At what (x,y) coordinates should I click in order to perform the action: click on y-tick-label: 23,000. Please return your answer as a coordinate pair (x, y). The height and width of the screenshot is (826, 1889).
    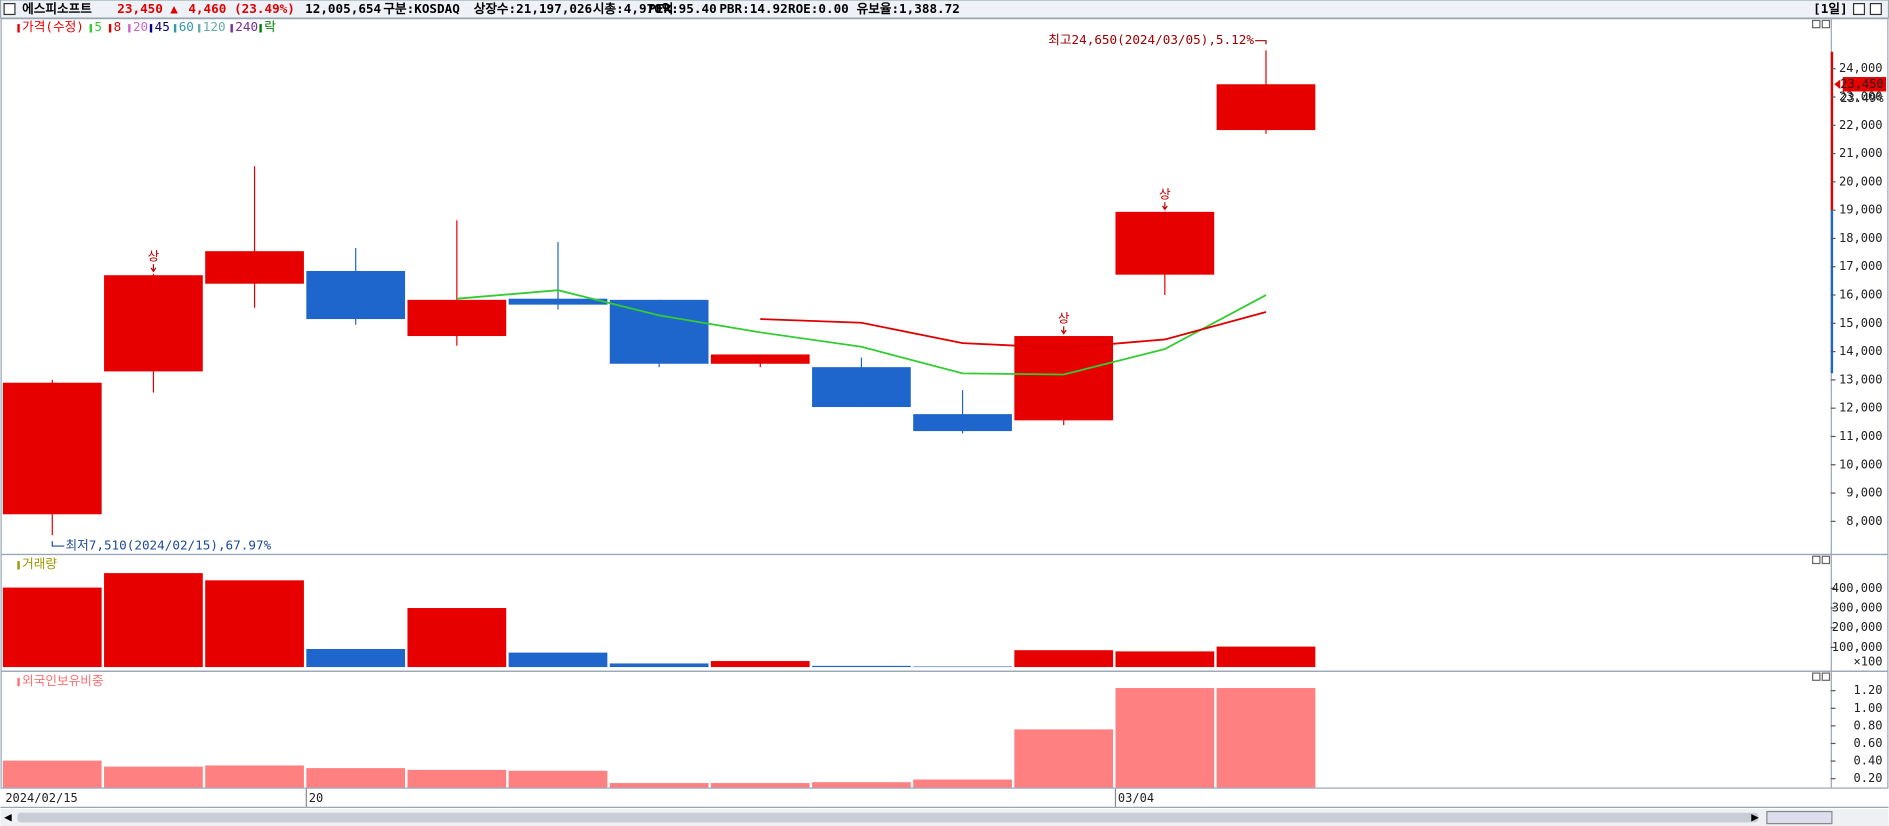
    Looking at the image, I should click on (1860, 96).